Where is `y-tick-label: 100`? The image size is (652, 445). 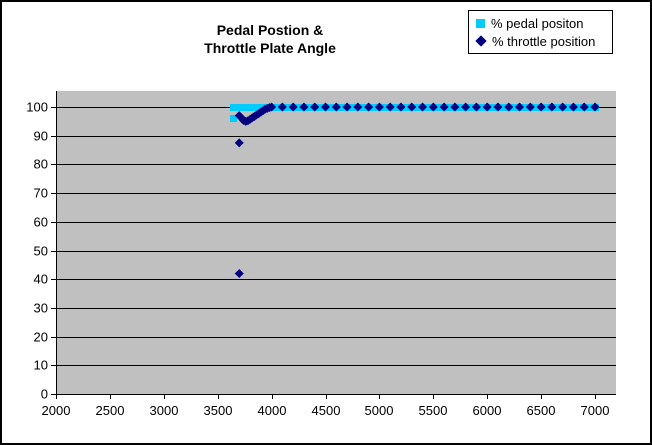
y-tick-label: 100 is located at coordinates (37, 107).